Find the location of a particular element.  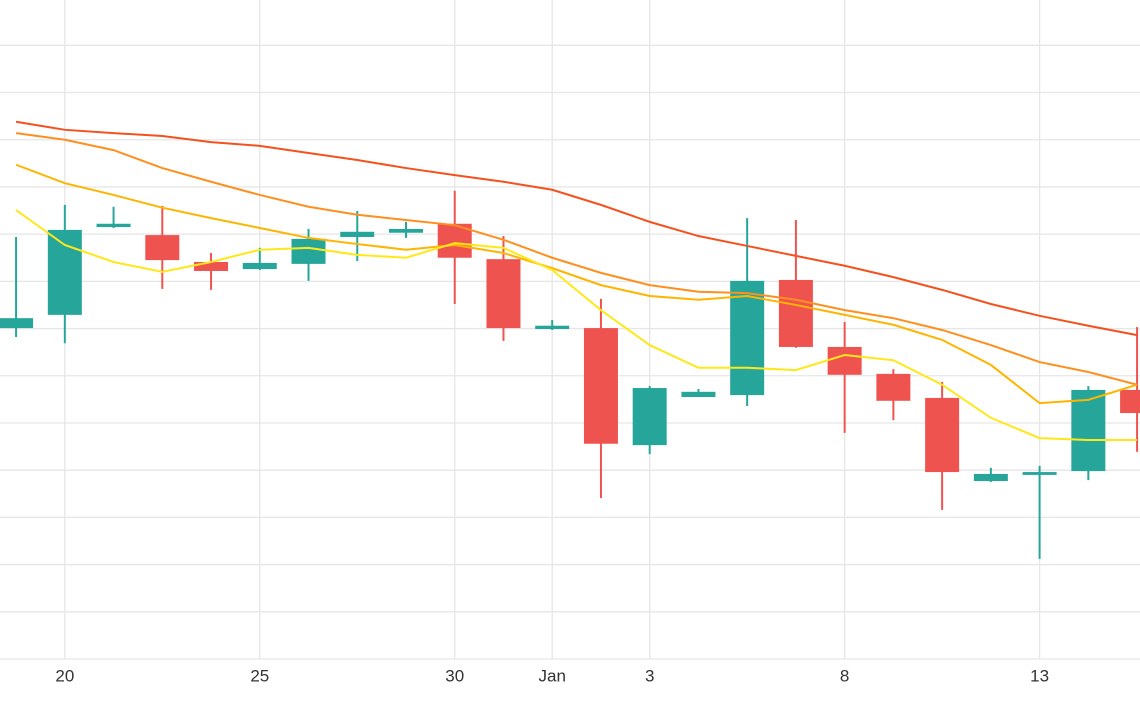

x-tick-label: 13 is located at coordinates (1039, 675).